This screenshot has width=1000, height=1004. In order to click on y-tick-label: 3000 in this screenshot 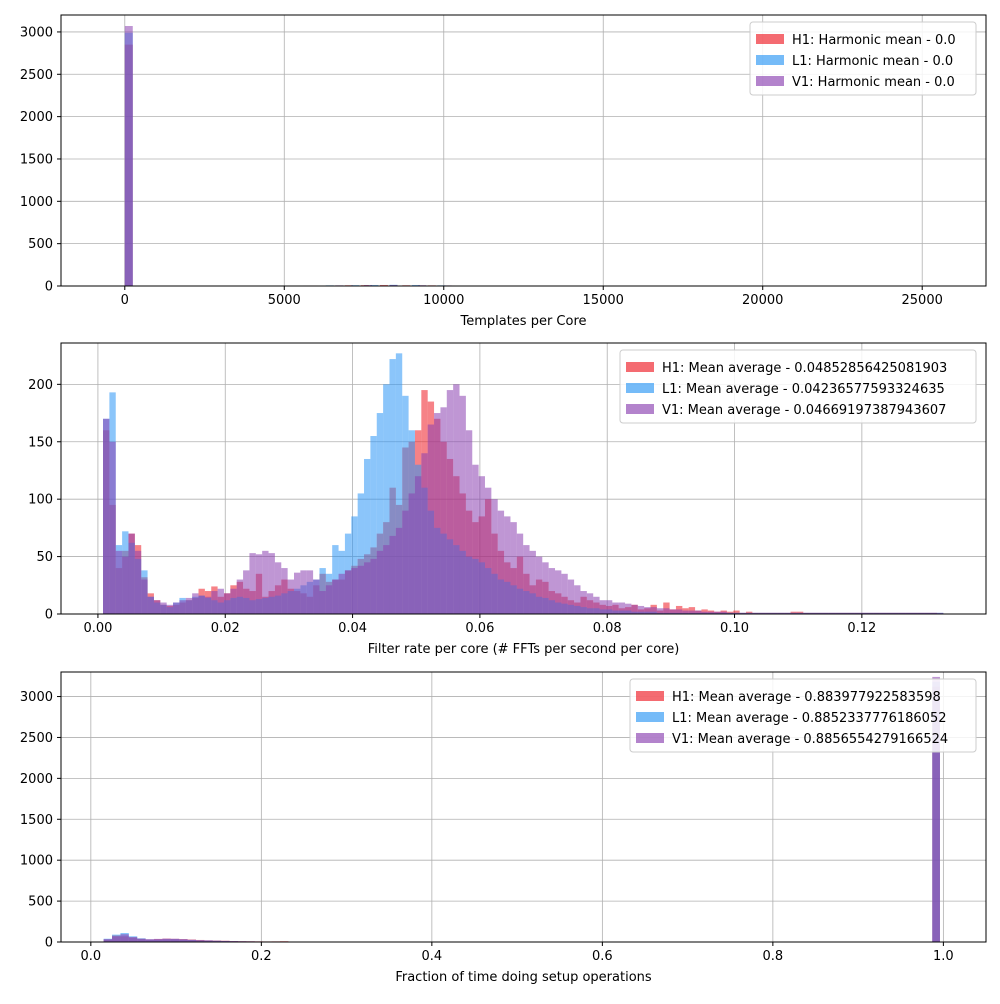, I will do `click(36, 32)`.